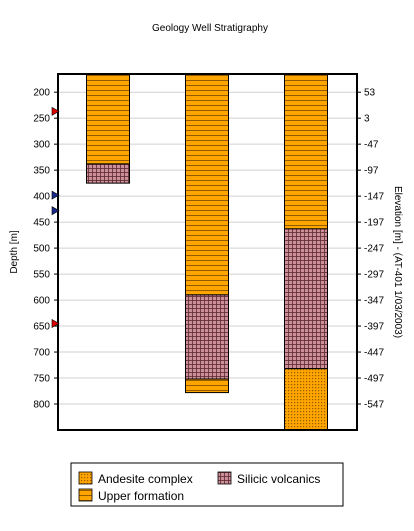  I want to click on well-markers, so click(55, 217).